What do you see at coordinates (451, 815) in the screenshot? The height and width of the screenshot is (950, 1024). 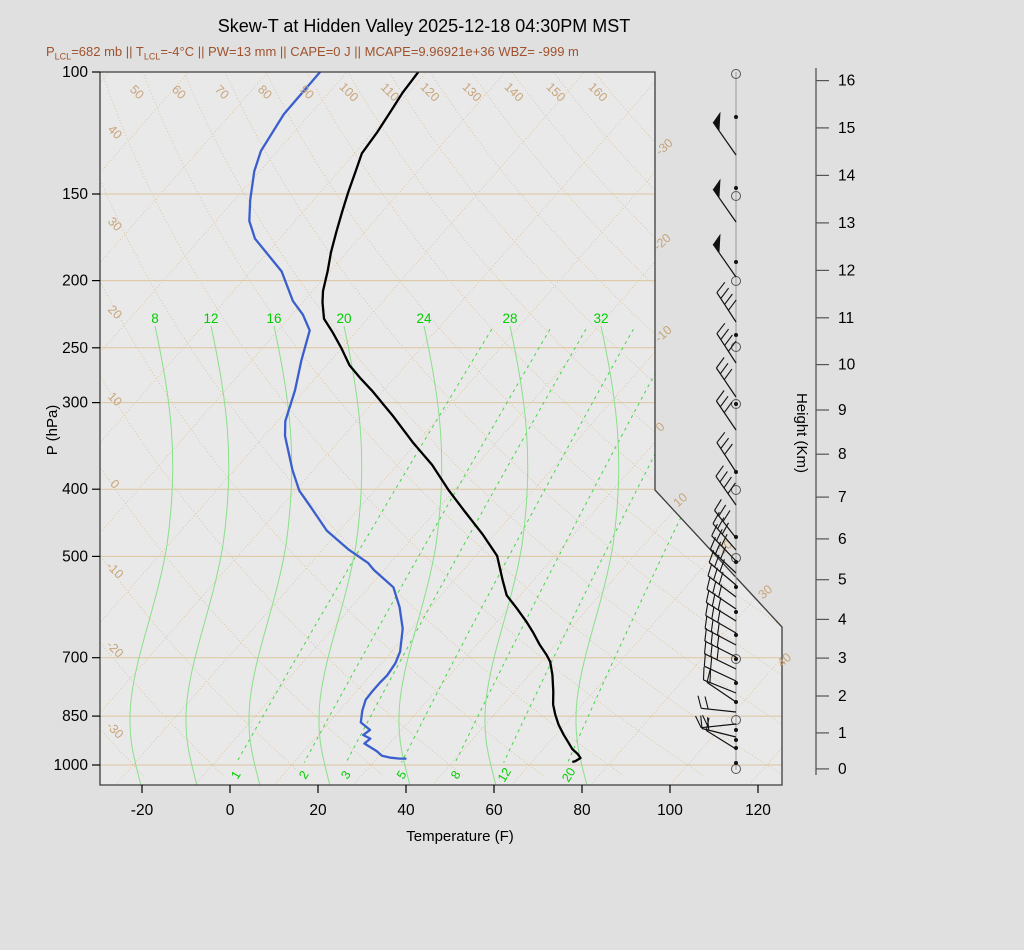 I see `temperature-axis: -20 0 20 40 60 80 100 120 Temperature (F)` at bounding box center [451, 815].